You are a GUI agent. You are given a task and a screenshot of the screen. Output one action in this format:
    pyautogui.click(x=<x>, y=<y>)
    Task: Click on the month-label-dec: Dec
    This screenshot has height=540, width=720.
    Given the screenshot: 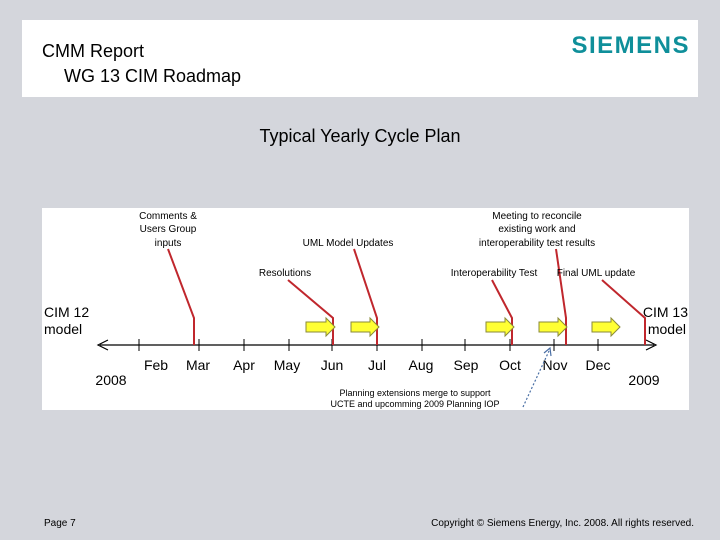 What is the action you would take?
    pyautogui.click(x=598, y=365)
    